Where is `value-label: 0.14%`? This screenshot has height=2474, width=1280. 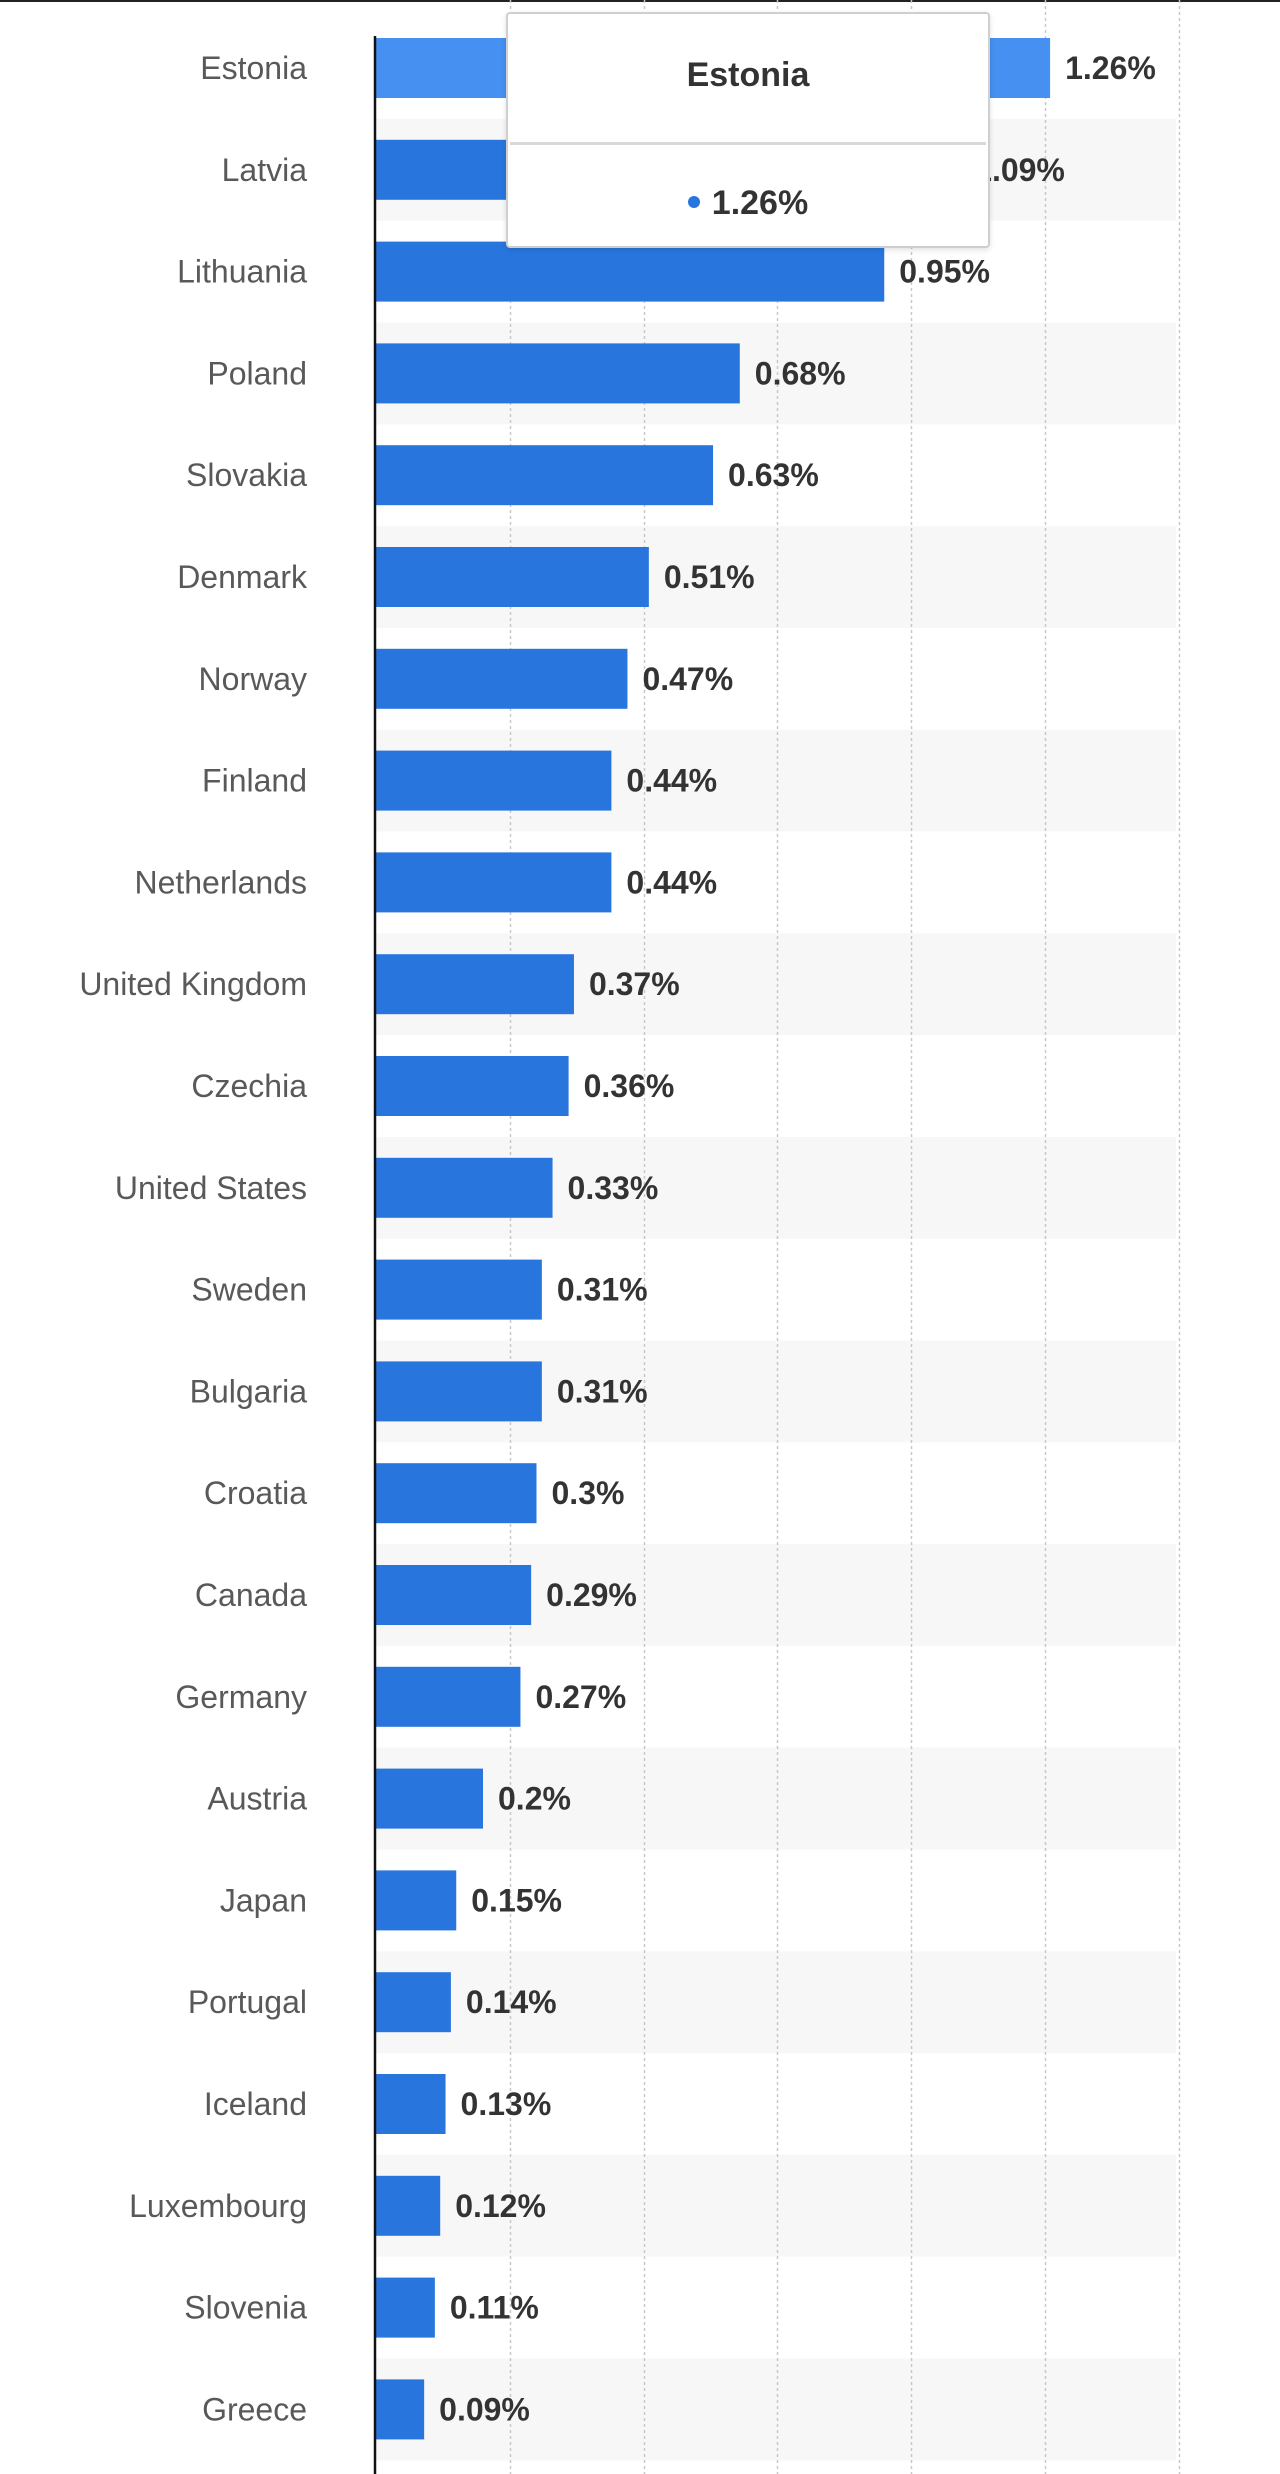
value-label: 0.14% is located at coordinates (511, 2002).